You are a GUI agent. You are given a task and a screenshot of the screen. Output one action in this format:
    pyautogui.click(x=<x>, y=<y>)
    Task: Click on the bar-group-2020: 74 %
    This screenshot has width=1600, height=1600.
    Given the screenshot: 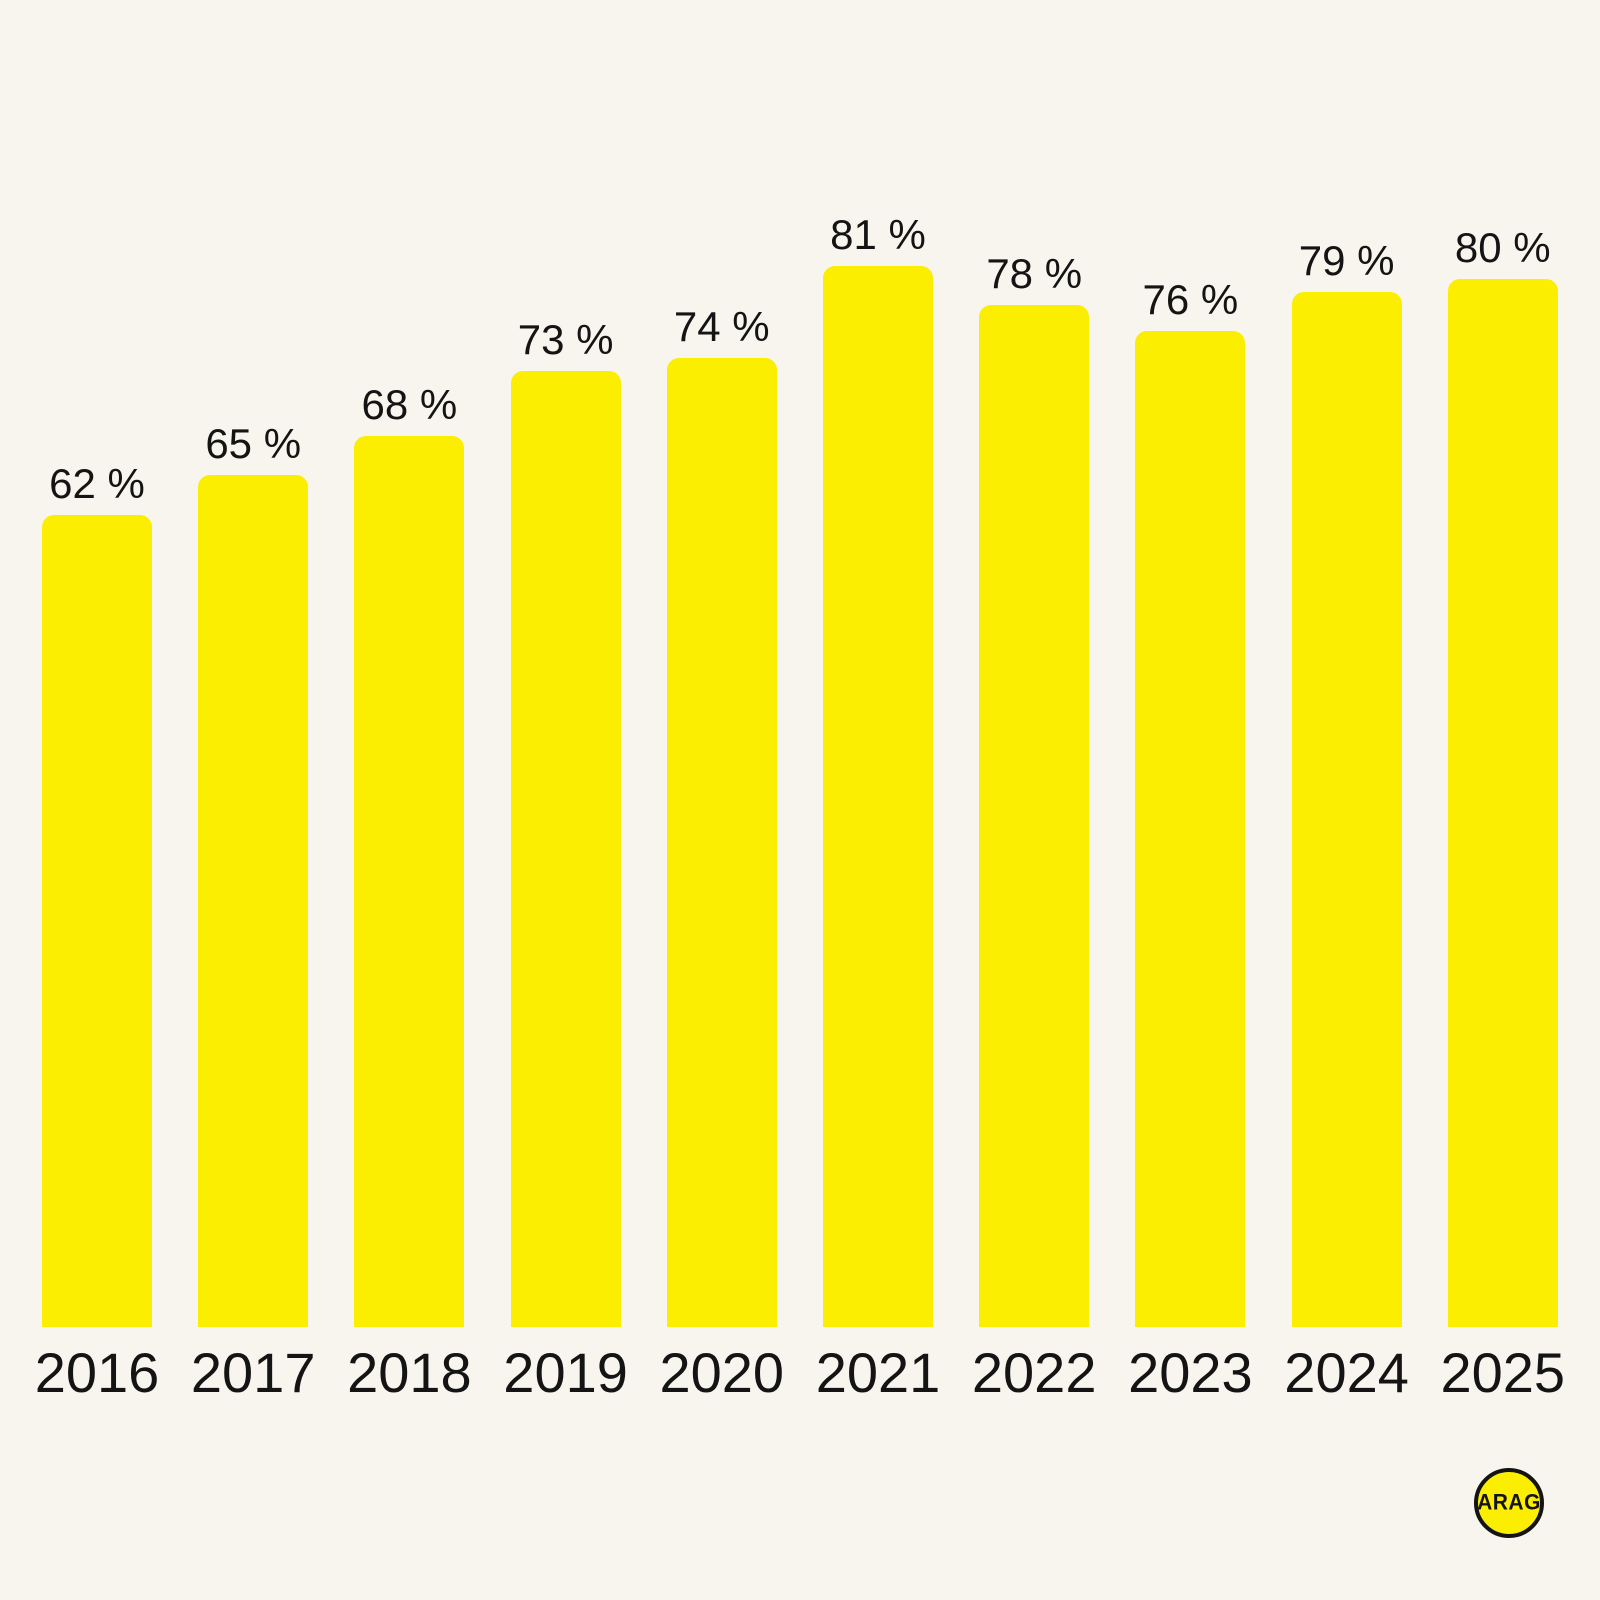 What is the action you would take?
    pyautogui.click(x=722, y=663)
    